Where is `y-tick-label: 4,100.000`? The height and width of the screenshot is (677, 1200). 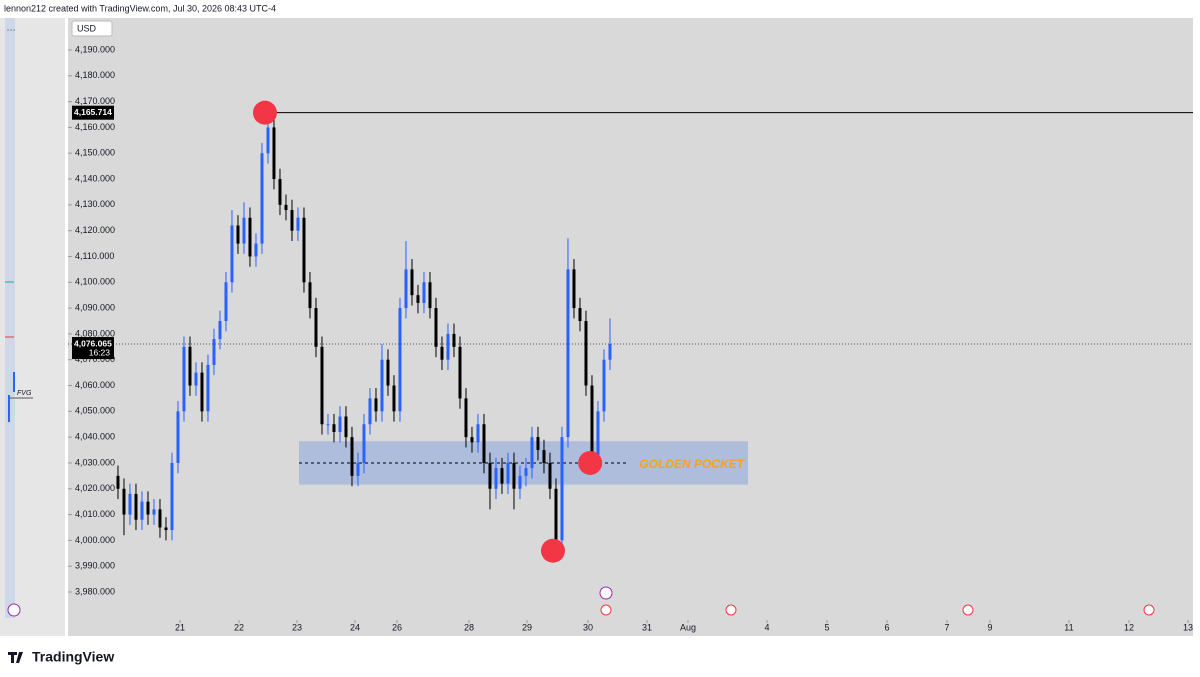
y-tick-label: 4,100.000 is located at coordinates (95, 282).